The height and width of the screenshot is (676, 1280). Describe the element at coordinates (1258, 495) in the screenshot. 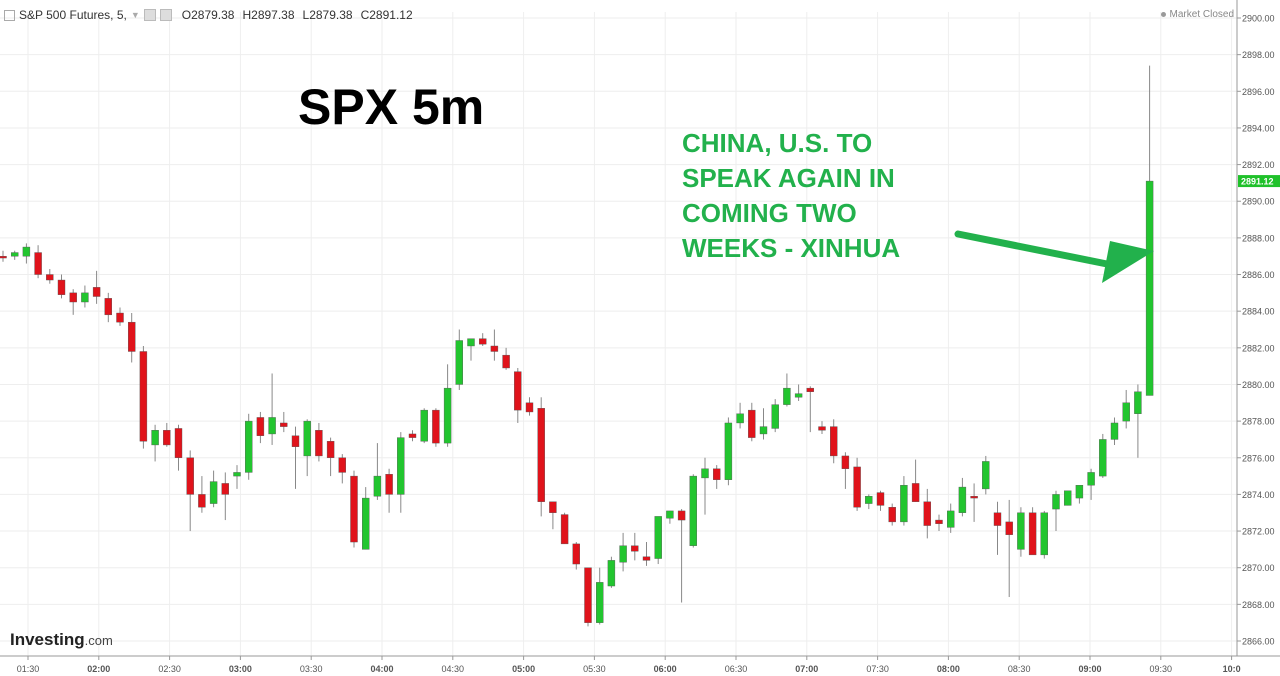

I see `y-tick-label: 2874.00` at that location.